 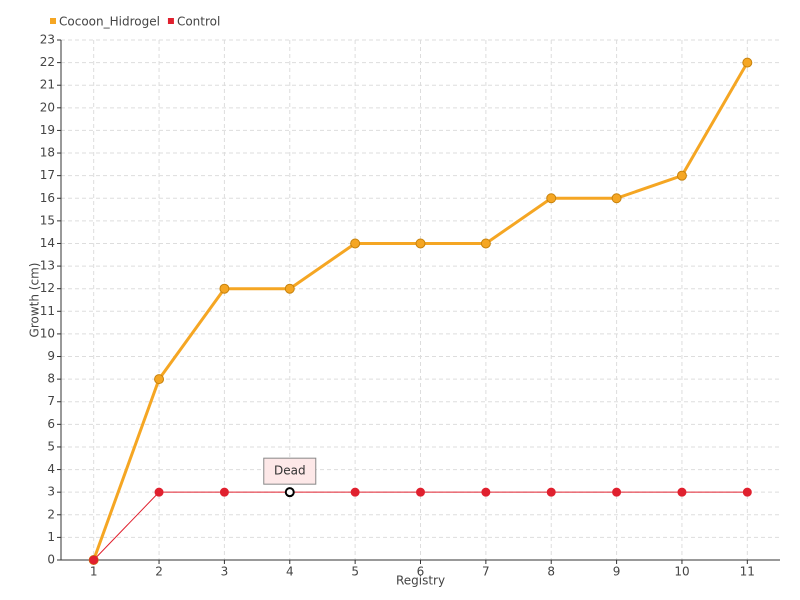 I want to click on x-tick-label: 4, so click(x=290, y=572).